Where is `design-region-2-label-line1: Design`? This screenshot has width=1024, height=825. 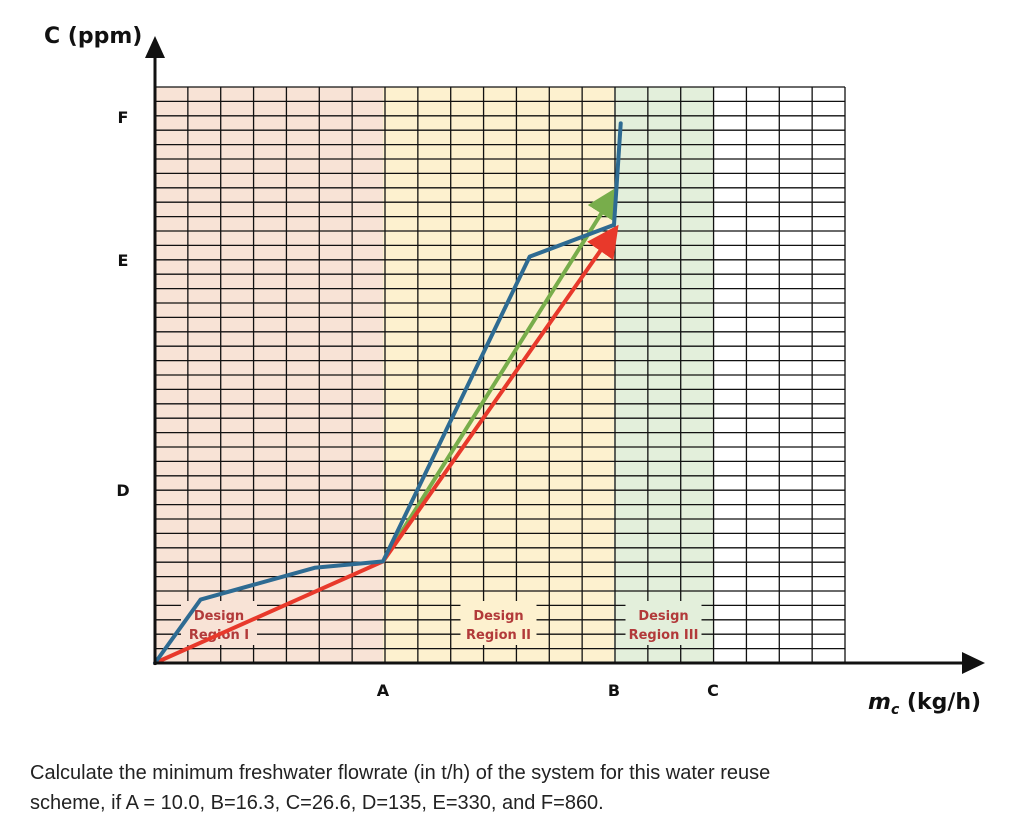
design-region-2-label-line1: Design is located at coordinates (498, 616).